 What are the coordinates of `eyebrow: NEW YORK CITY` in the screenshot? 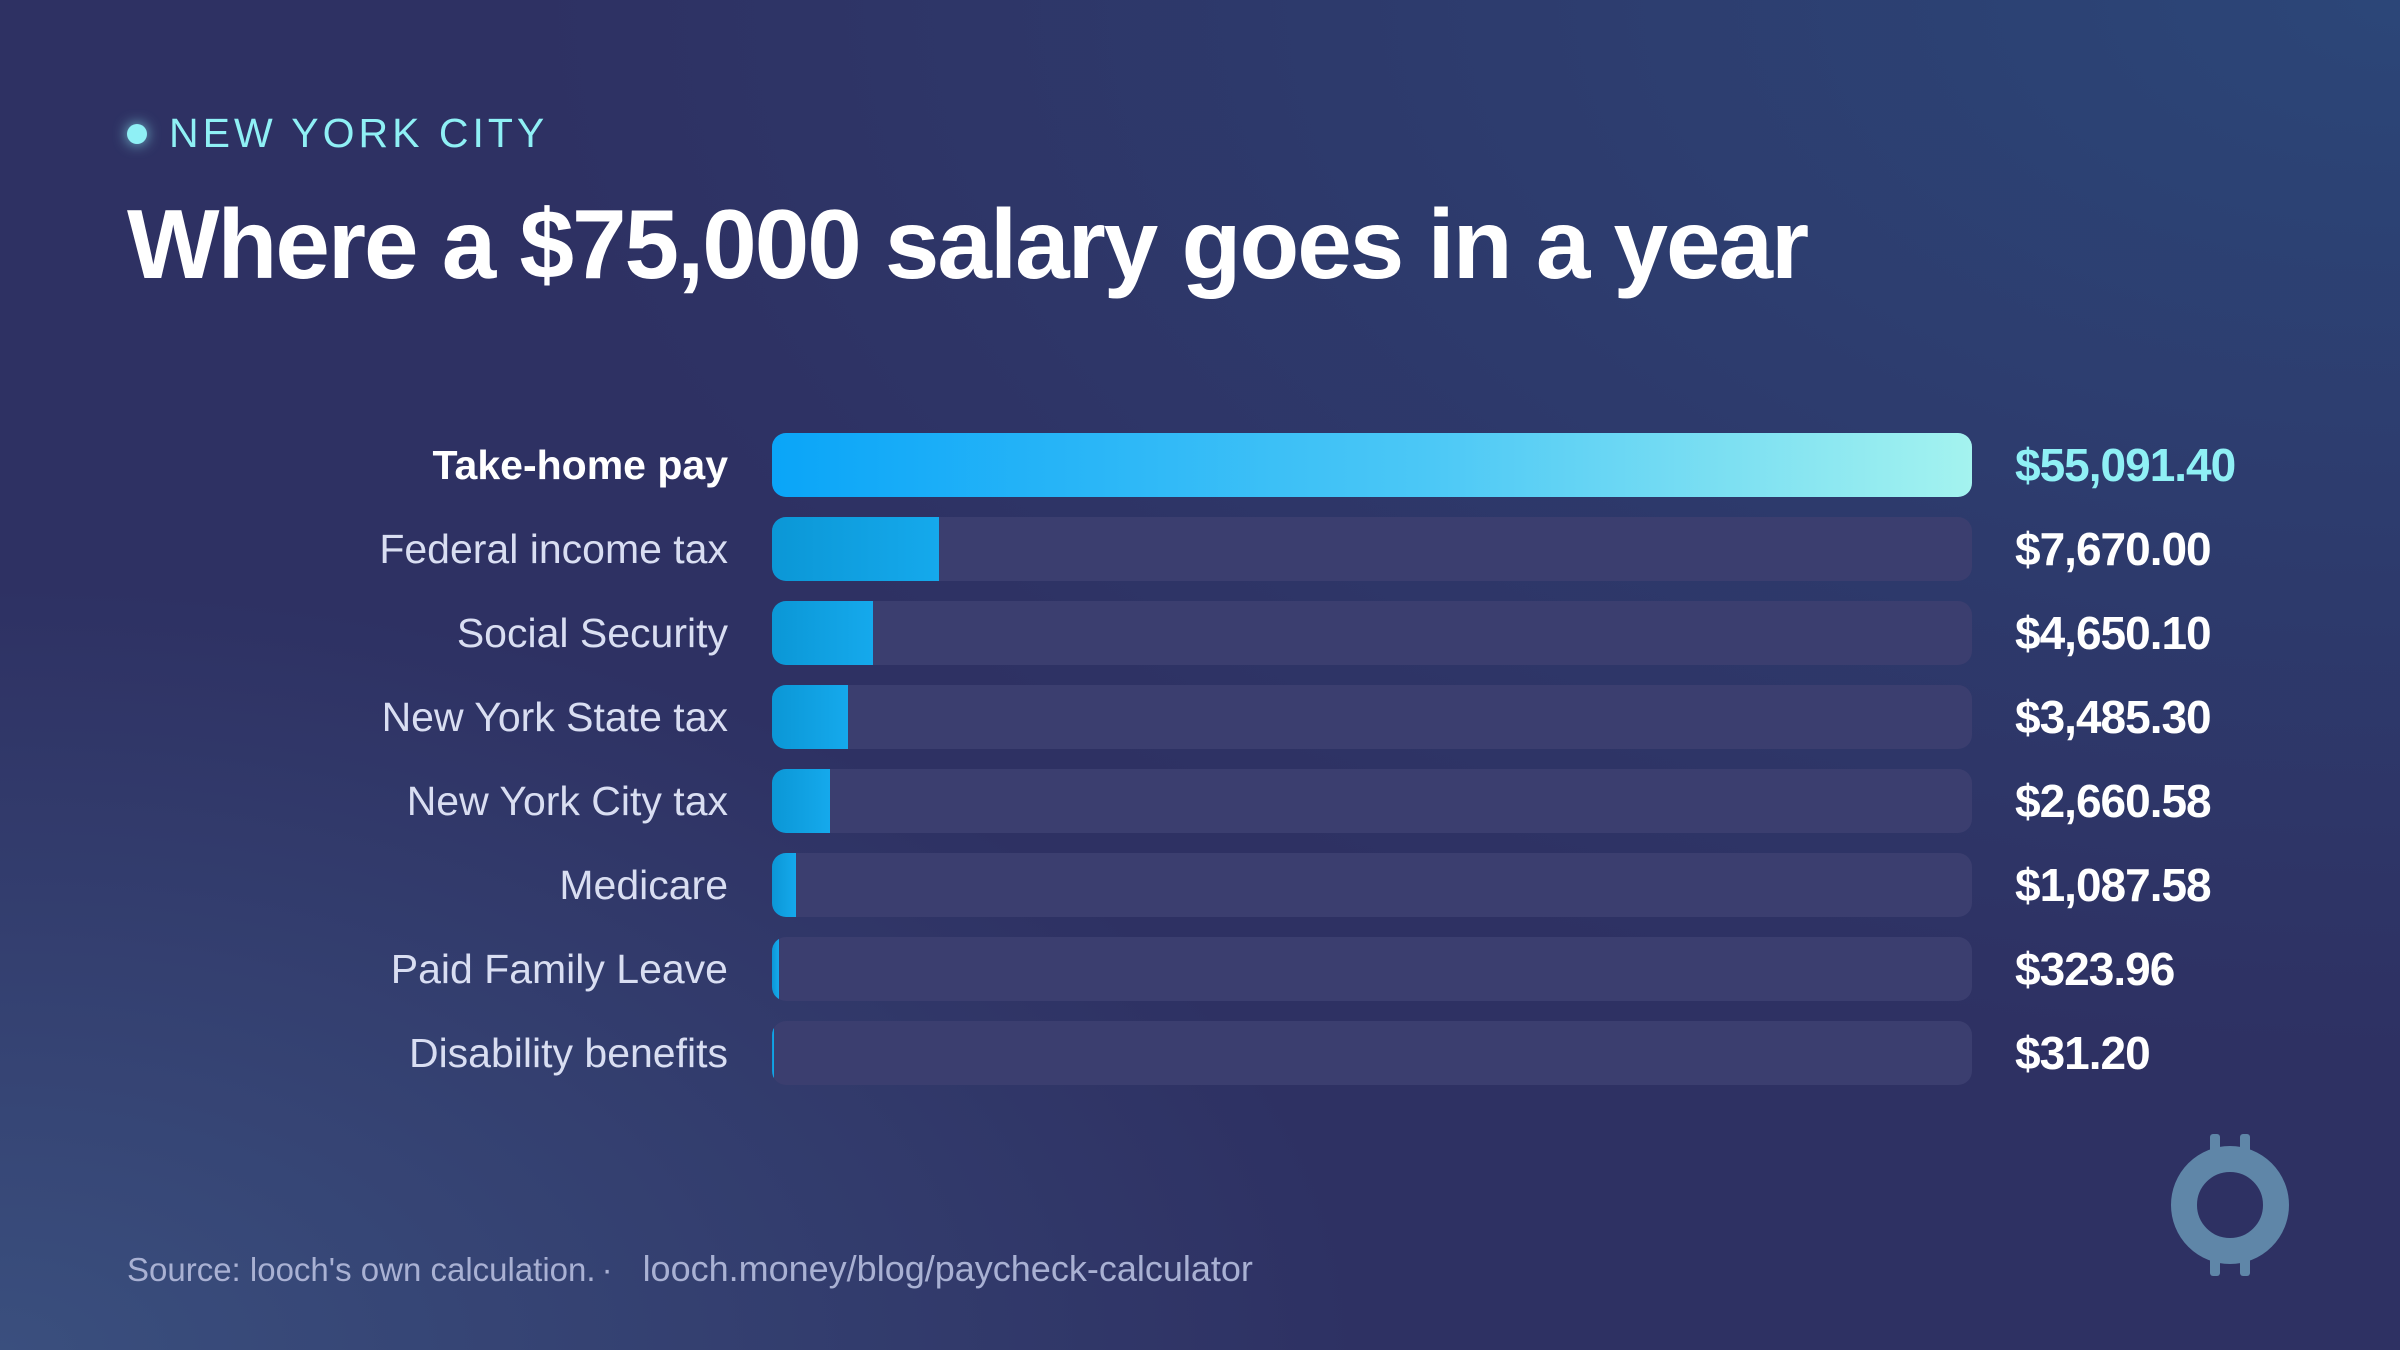 It's located at (337, 133).